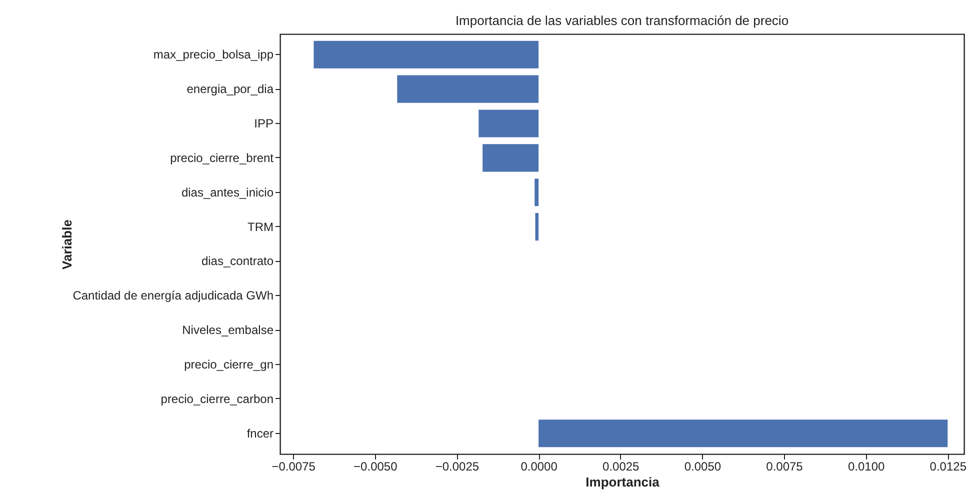 Image resolution: width=975 pixels, height=502 pixels. I want to click on x-tick-label: −0.0025, so click(457, 467).